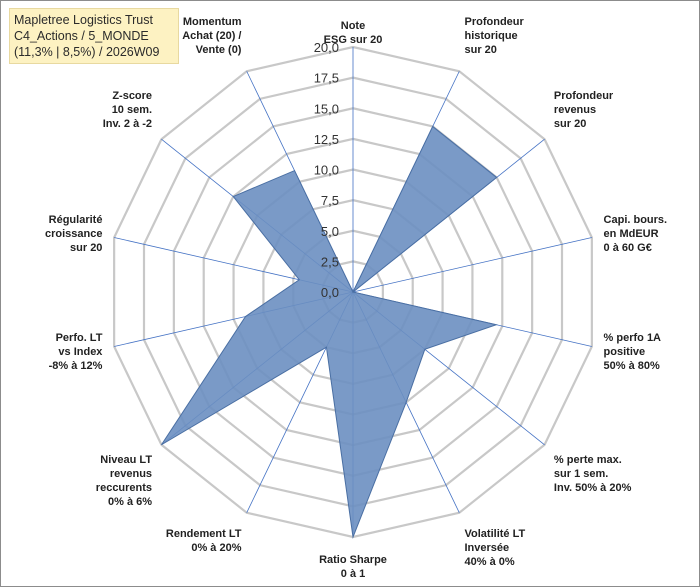  I want to click on category-label-line: Régularité, so click(76, 220).